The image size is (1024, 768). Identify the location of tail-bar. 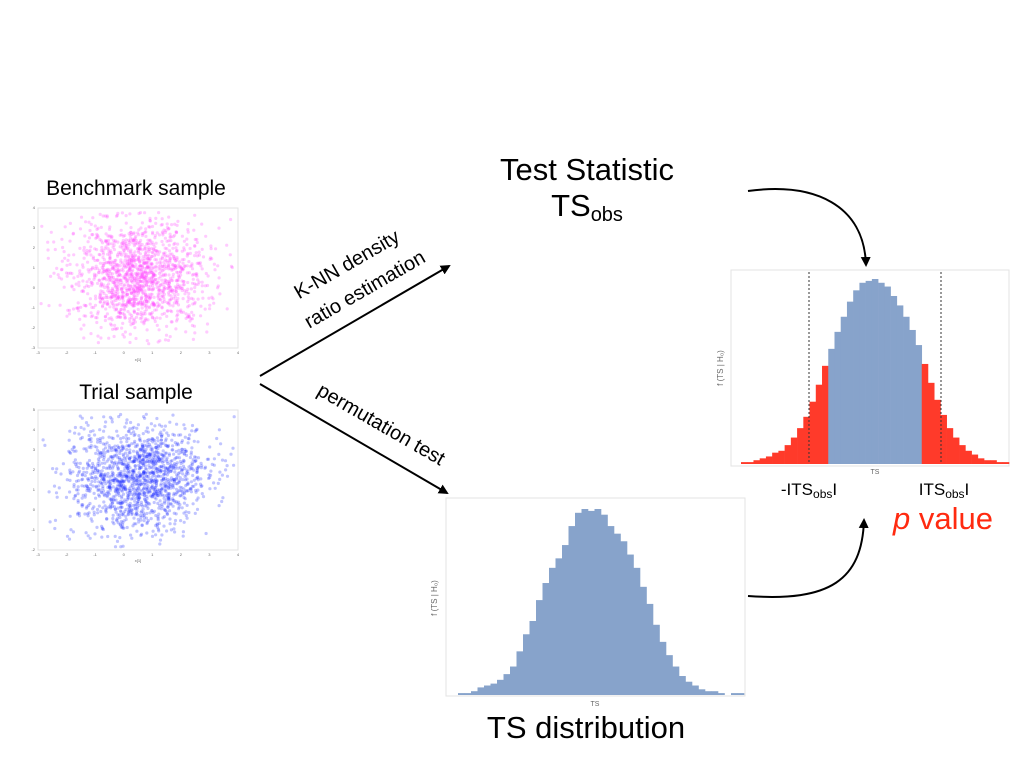
(794, 450).